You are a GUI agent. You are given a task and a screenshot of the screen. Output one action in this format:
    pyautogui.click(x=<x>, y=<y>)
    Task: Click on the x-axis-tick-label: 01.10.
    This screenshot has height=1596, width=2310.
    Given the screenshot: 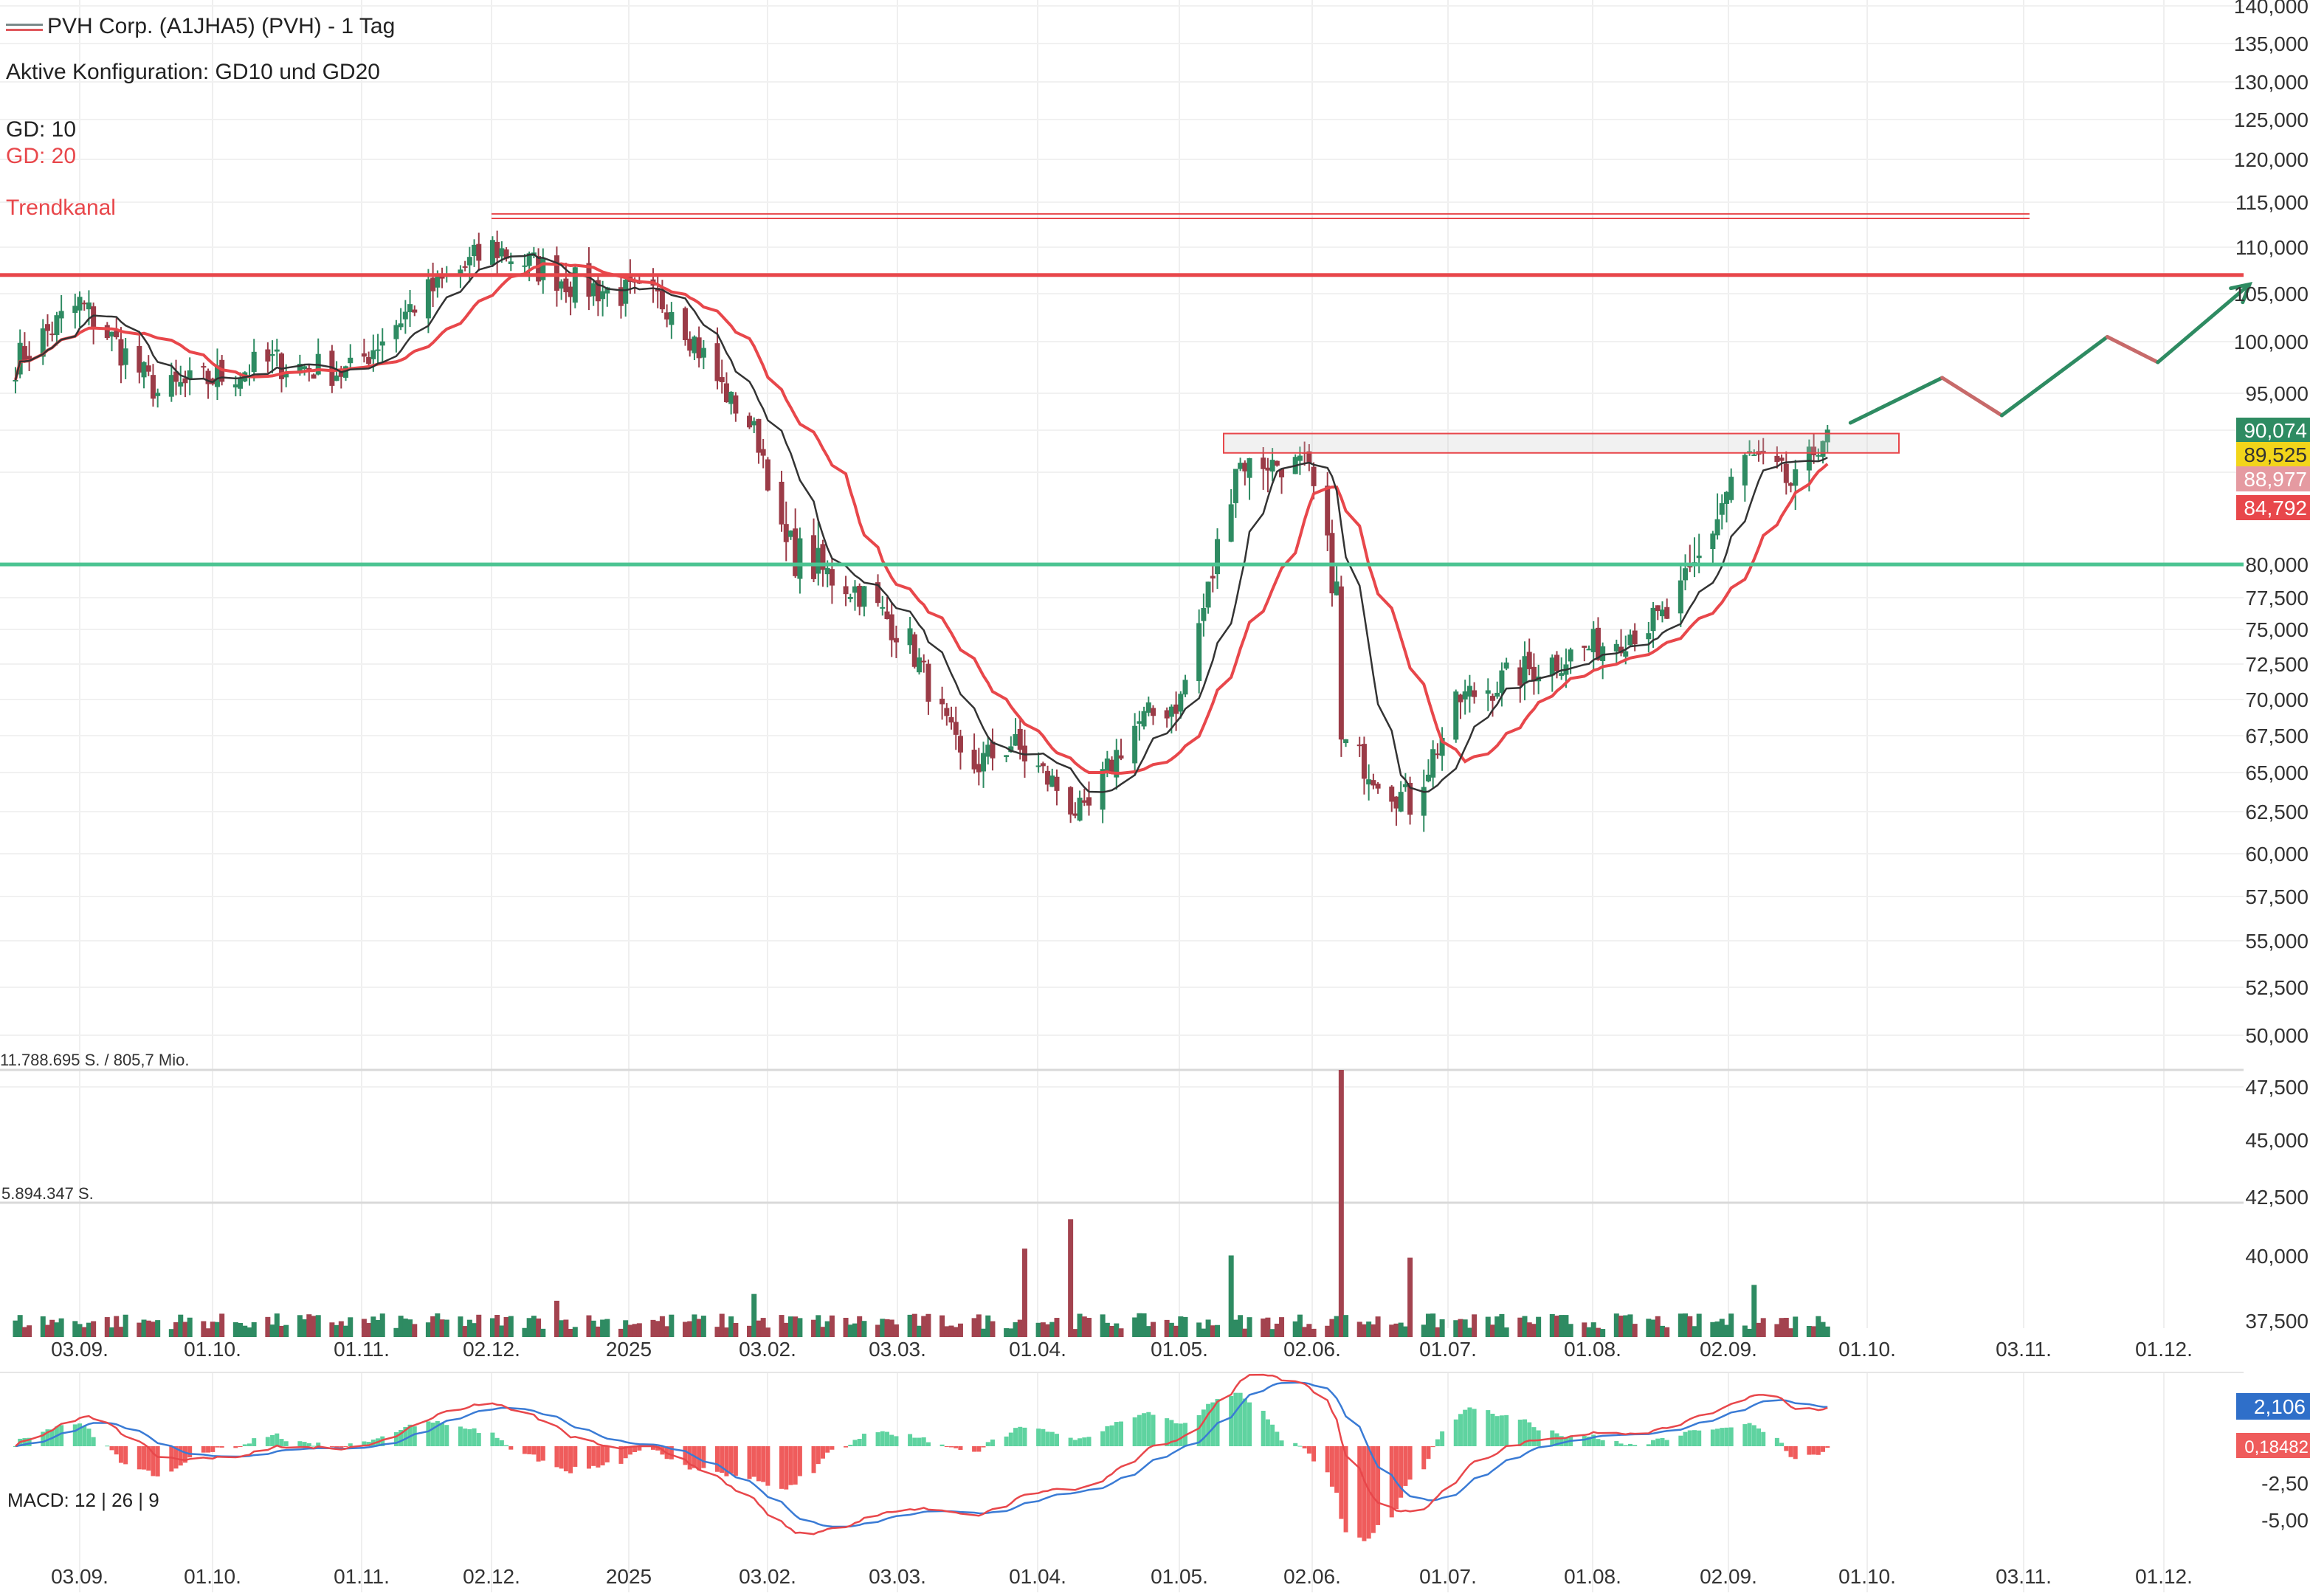 What is the action you would take?
    pyautogui.click(x=213, y=1577)
    